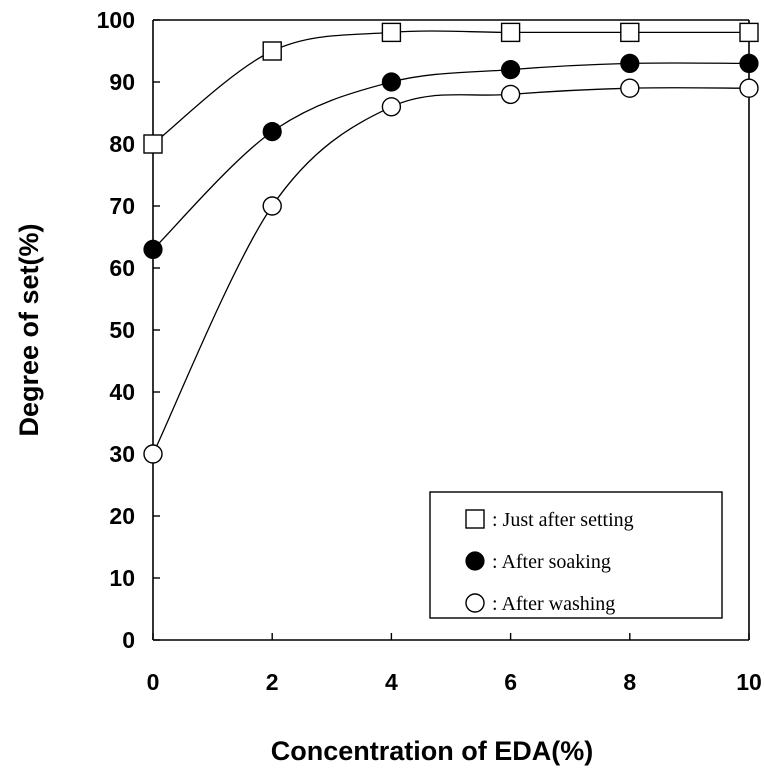  What do you see at coordinates (122, 454) in the screenshot?
I see `y-tick-label: 30` at bounding box center [122, 454].